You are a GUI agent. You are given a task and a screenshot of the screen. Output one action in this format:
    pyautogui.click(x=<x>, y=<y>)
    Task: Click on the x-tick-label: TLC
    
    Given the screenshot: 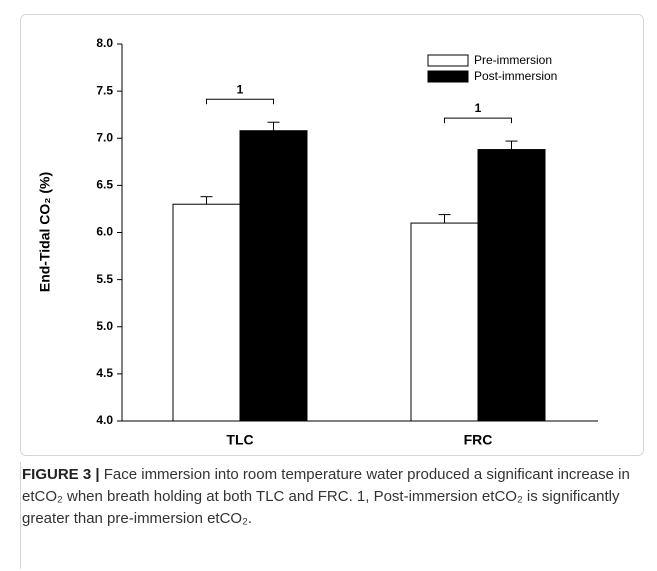 What is the action you would take?
    pyautogui.click(x=239, y=440)
    